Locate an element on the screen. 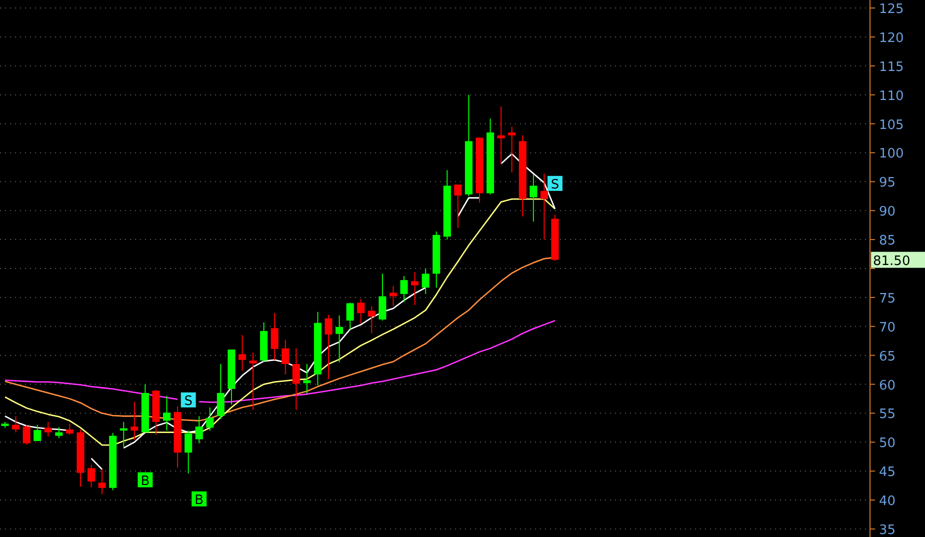 Image resolution: width=925 pixels, height=537 pixels. y-tick-label: 40 is located at coordinates (887, 502).